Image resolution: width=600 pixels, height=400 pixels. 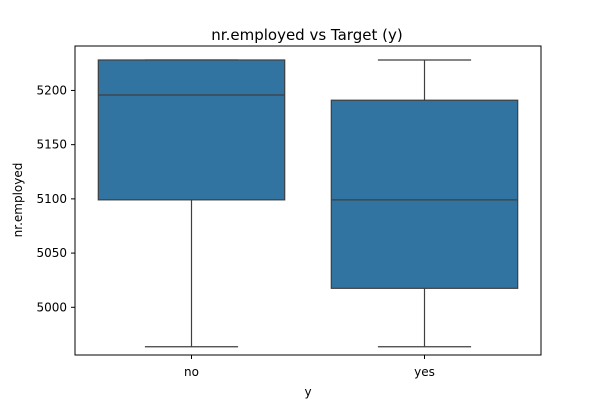 I want to click on y-tick-label: 5000, so click(x=51, y=307).